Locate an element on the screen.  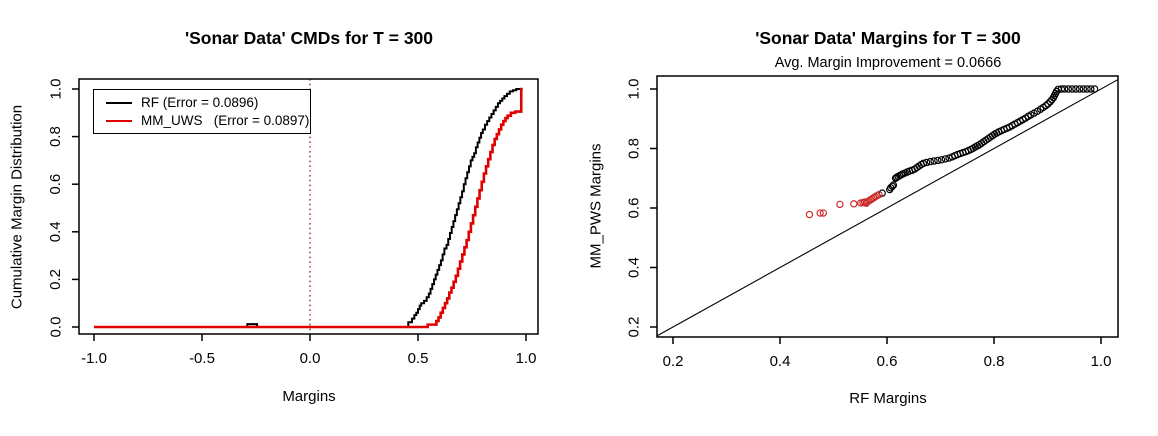
legend-label-mm-uws: MM_UWS (Error = 0.0897) is located at coordinates (225, 120).